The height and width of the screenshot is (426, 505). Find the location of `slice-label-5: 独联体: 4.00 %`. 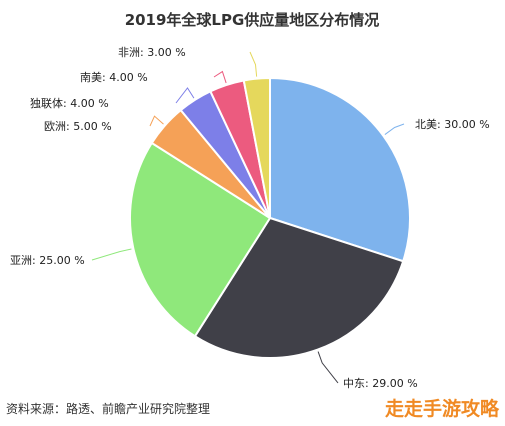

slice-label-5: 独联体: 4.00 % is located at coordinates (69, 103).